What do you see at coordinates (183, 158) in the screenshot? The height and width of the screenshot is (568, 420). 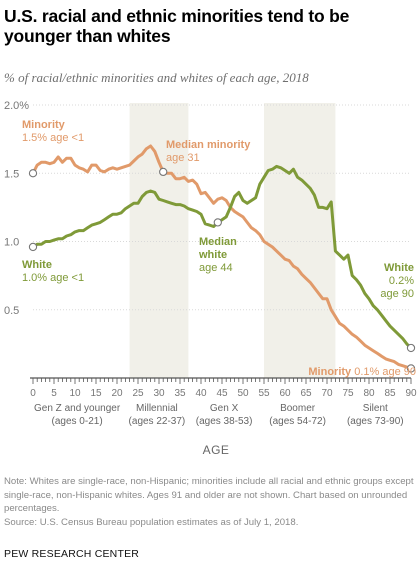 I see `annotation-minority: age 31` at bounding box center [183, 158].